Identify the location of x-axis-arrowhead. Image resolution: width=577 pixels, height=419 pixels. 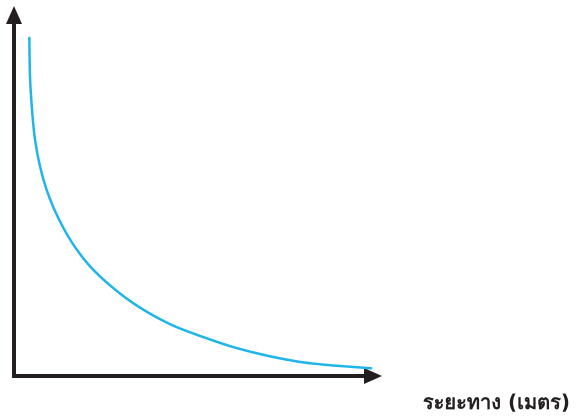
(373, 376).